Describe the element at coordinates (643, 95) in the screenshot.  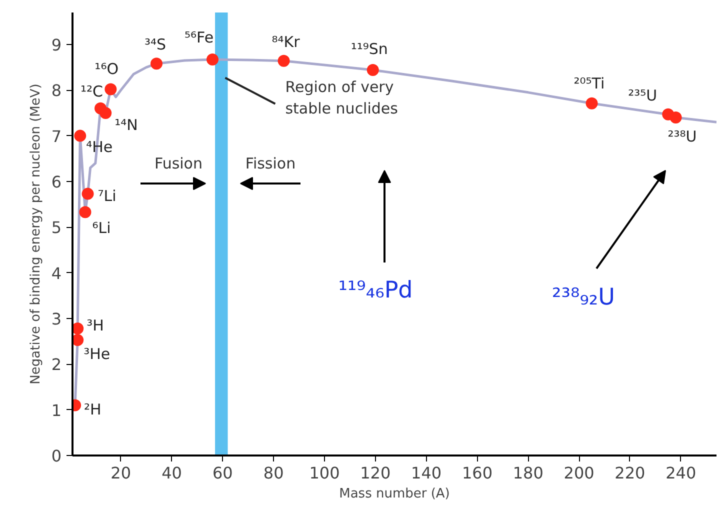
I see `annotation: ²³⁵U` at that location.